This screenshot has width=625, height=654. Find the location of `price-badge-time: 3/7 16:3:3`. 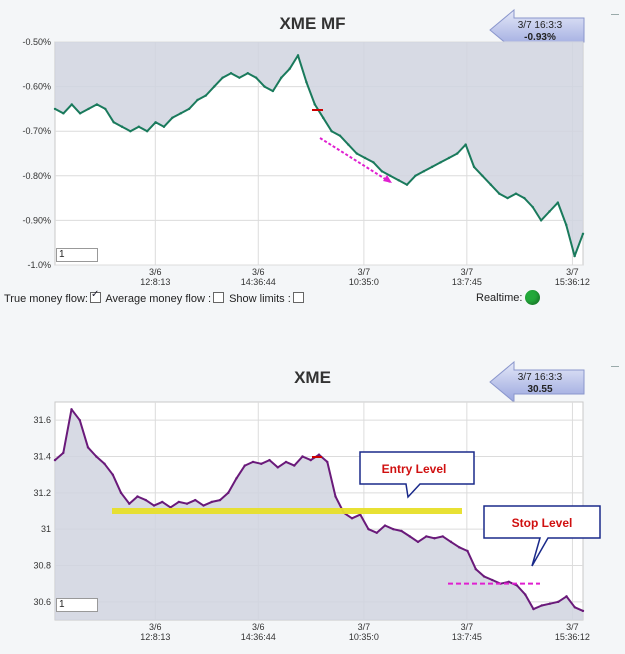

price-badge-time: 3/7 16:3:3 is located at coordinates (540, 377).